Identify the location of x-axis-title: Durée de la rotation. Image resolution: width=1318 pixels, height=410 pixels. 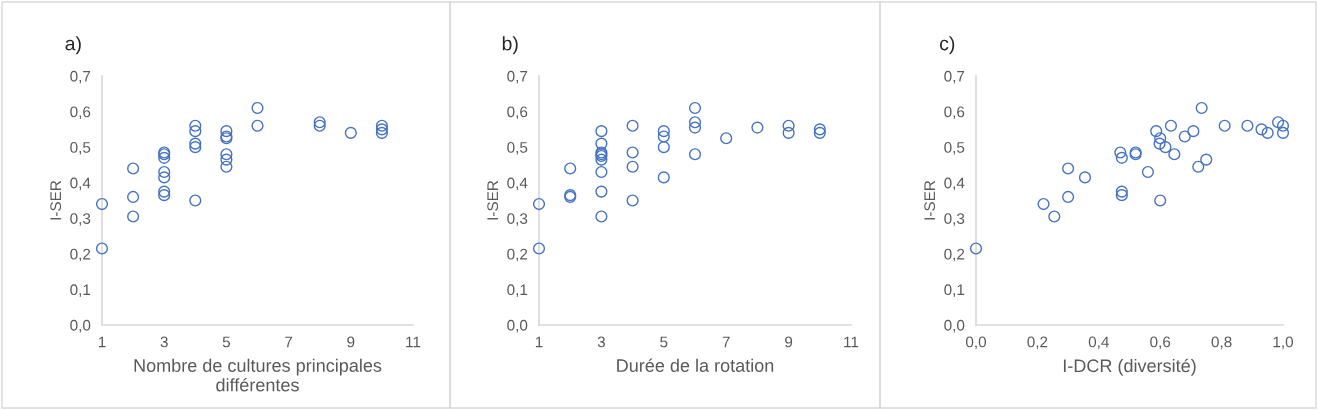
(695, 365).